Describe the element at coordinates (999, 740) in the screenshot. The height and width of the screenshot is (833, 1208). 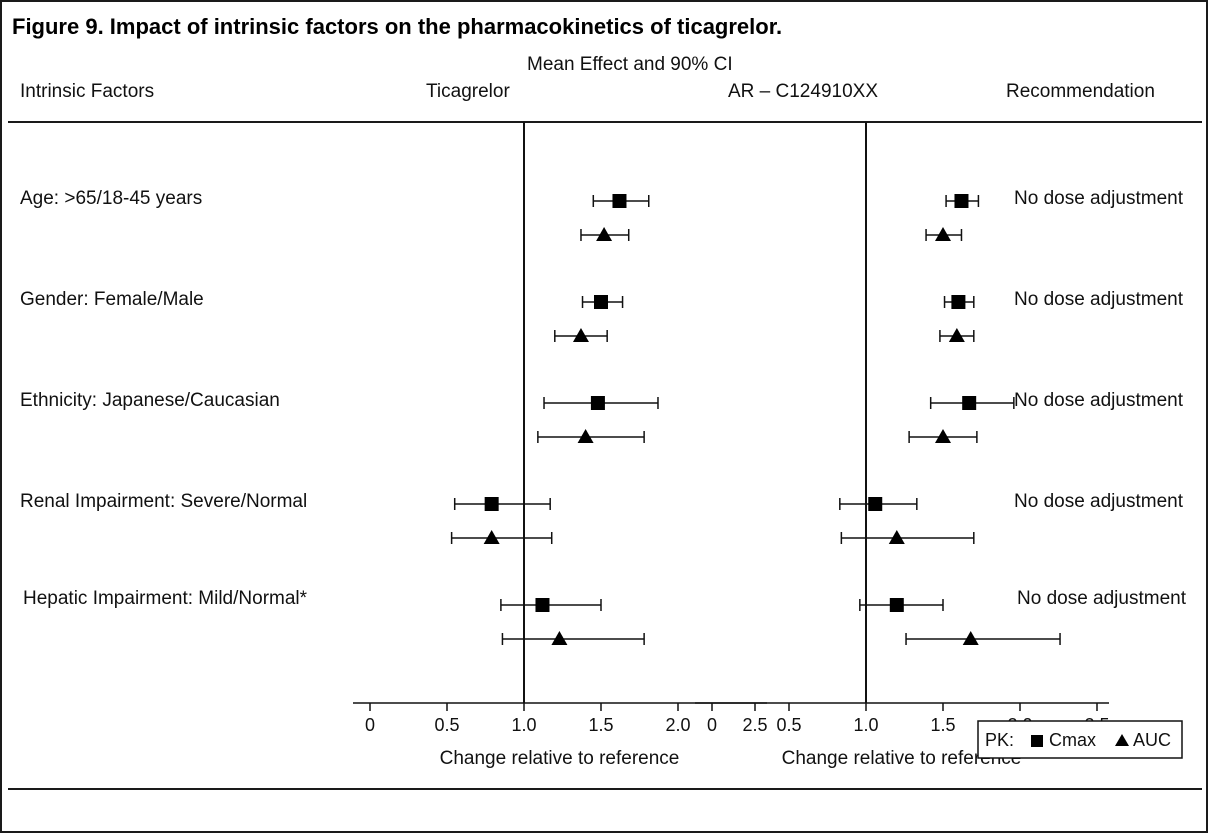
I see `legend-title: PK:` at that location.